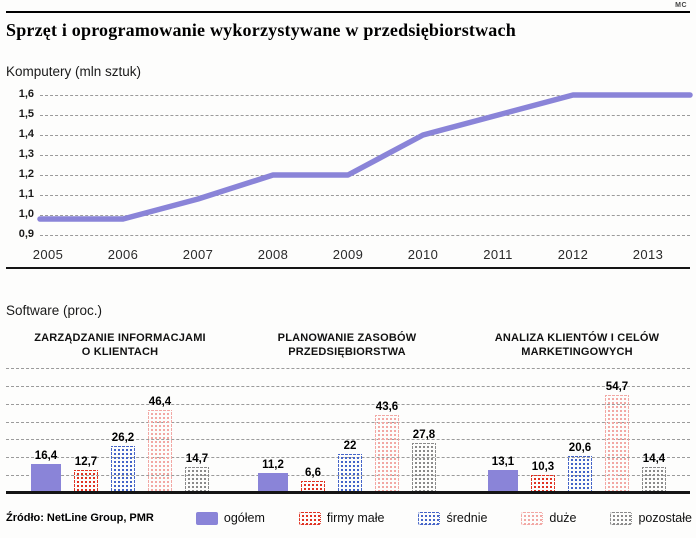 This screenshot has width=696, height=538. Describe the element at coordinates (26, 114) in the screenshot. I see `line-chart-y-tick-label: 1,5` at that location.